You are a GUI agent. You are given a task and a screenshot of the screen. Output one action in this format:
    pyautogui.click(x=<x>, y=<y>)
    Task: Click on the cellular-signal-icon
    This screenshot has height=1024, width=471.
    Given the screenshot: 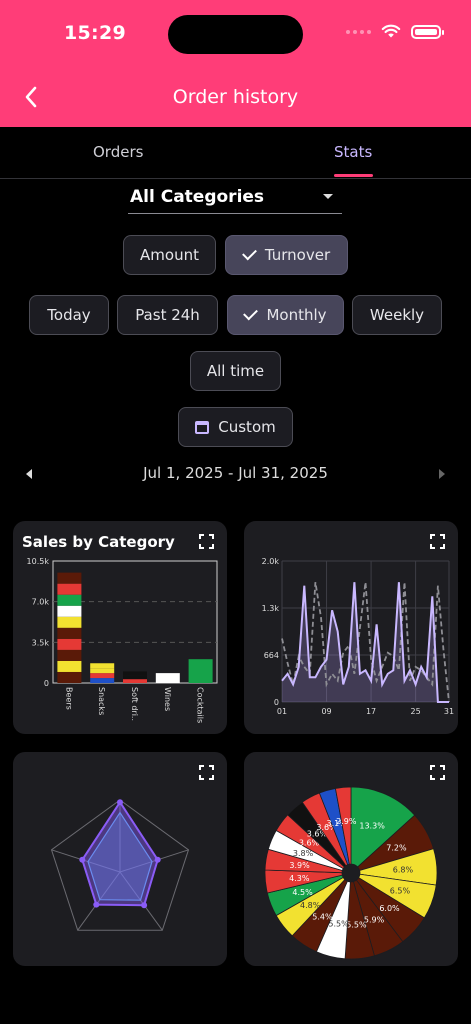 What is the action you would take?
    pyautogui.click(x=358, y=31)
    